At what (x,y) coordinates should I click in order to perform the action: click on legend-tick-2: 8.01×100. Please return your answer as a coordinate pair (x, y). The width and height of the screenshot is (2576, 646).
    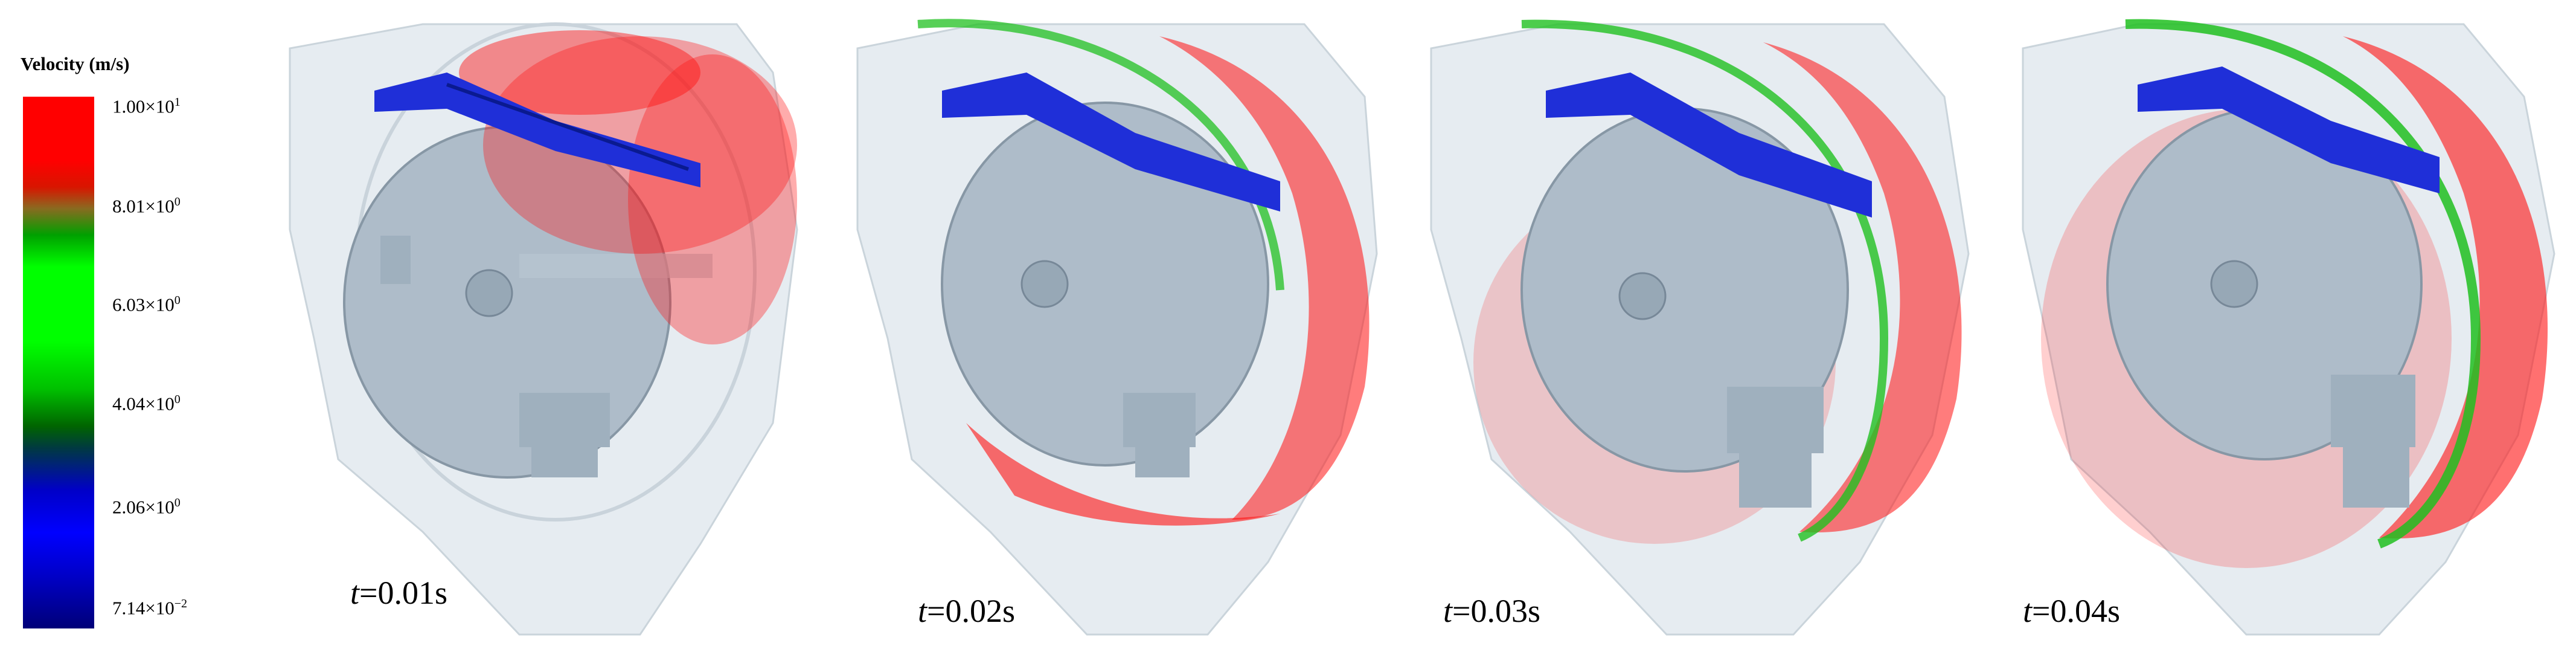
    Looking at the image, I should click on (146, 206).